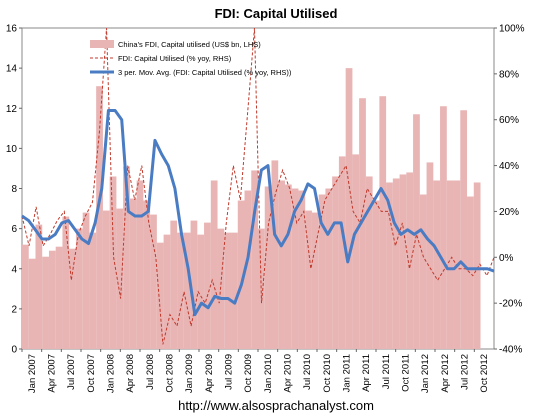 The width and height of the screenshot is (552, 418). I want to click on right-tick-label-4: 40%, so click(509, 166).